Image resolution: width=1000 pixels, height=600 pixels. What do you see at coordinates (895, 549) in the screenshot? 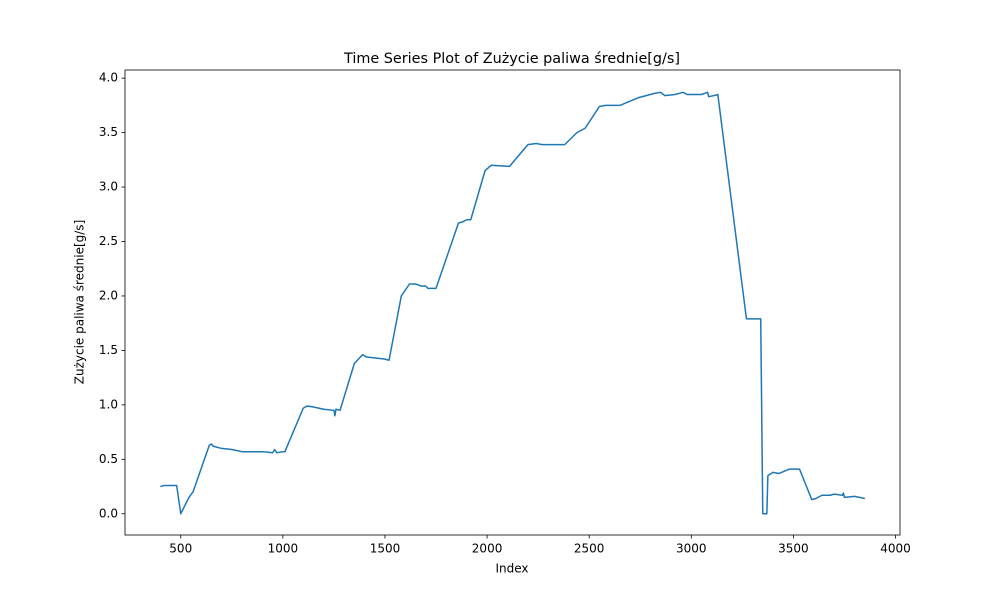
I see `x-tick-label: 4000` at bounding box center [895, 549].